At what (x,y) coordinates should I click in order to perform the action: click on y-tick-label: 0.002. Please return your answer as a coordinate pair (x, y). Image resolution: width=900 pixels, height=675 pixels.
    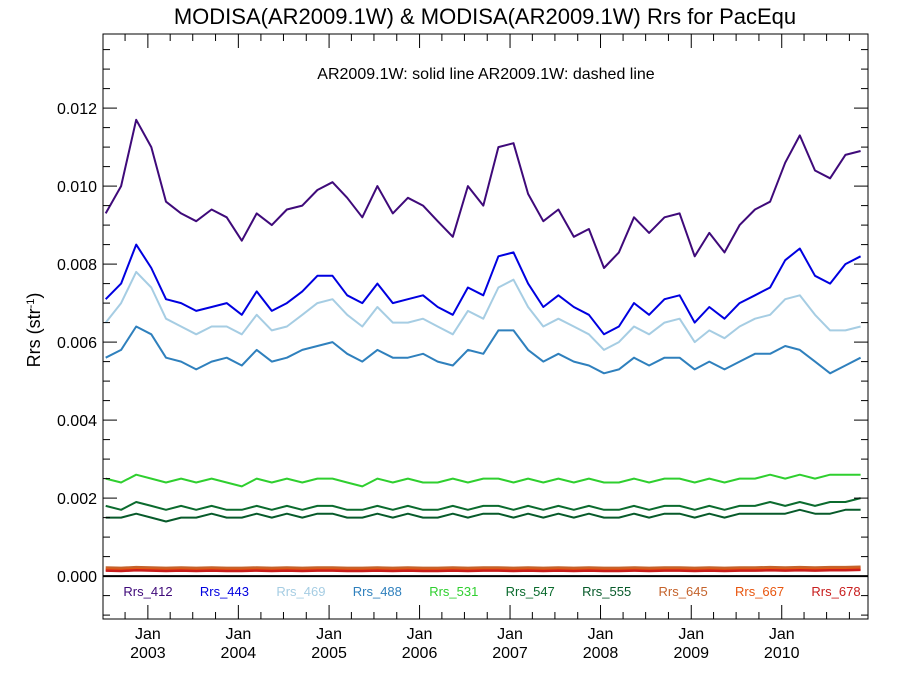
    Looking at the image, I should click on (77, 499).